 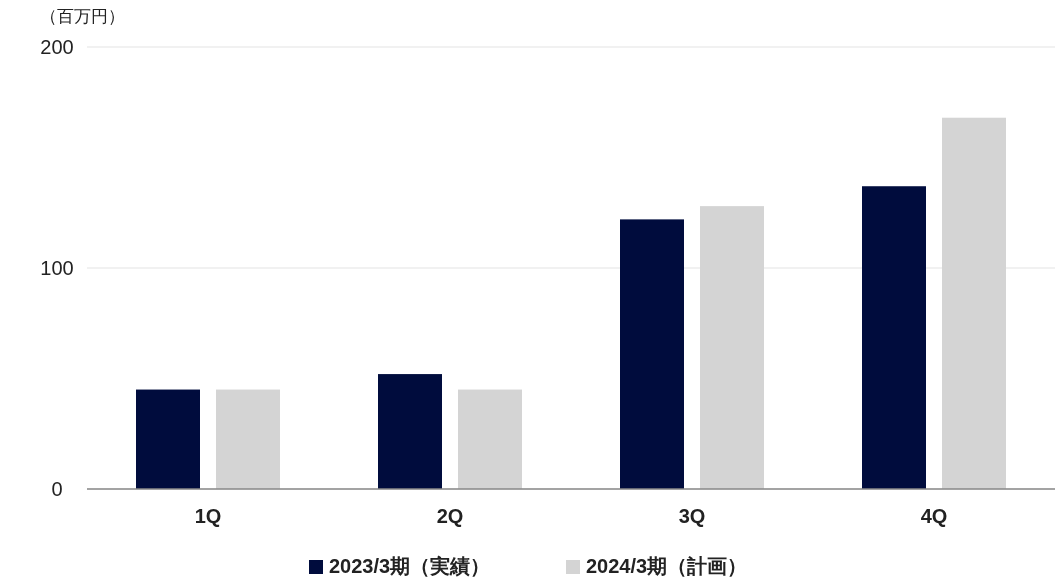 I want to click on y-tick-label: 0, so click(x=57, y=489).